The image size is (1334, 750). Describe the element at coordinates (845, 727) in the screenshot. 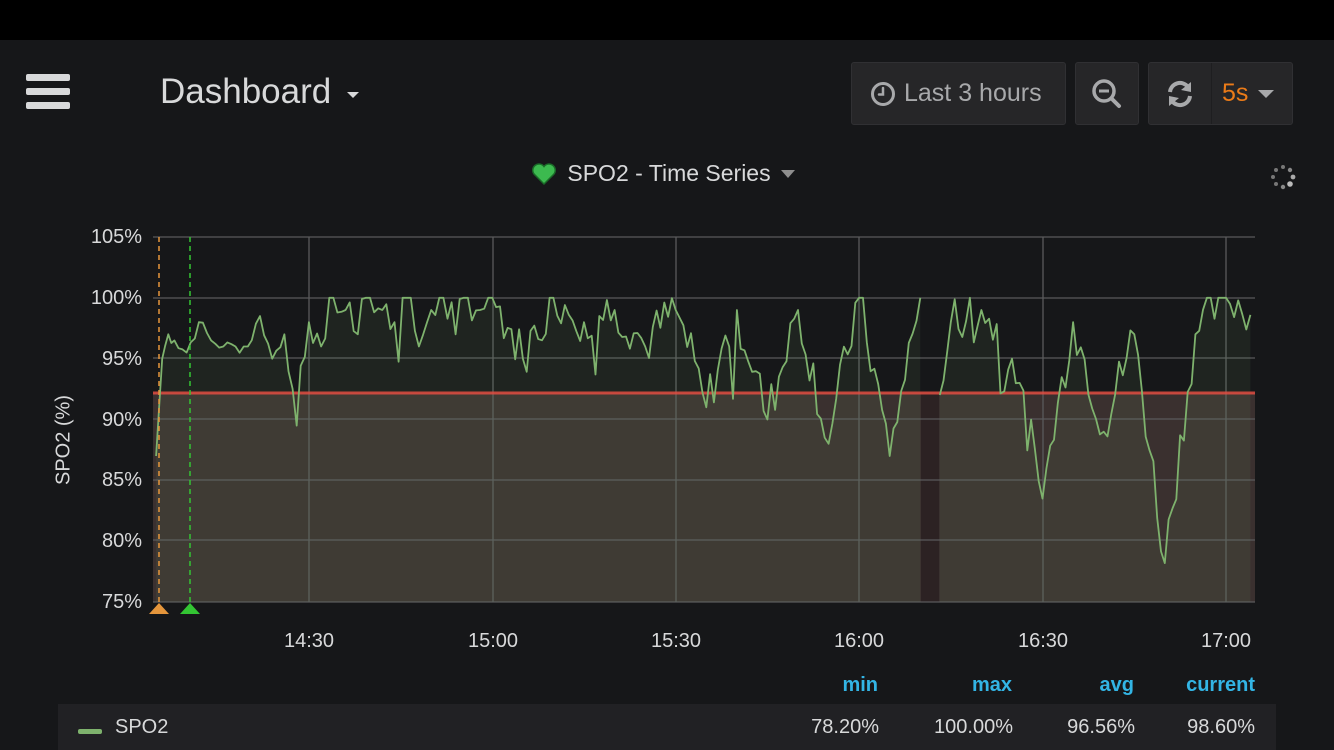

I see `legend-min-value: 78.20%` at that location.